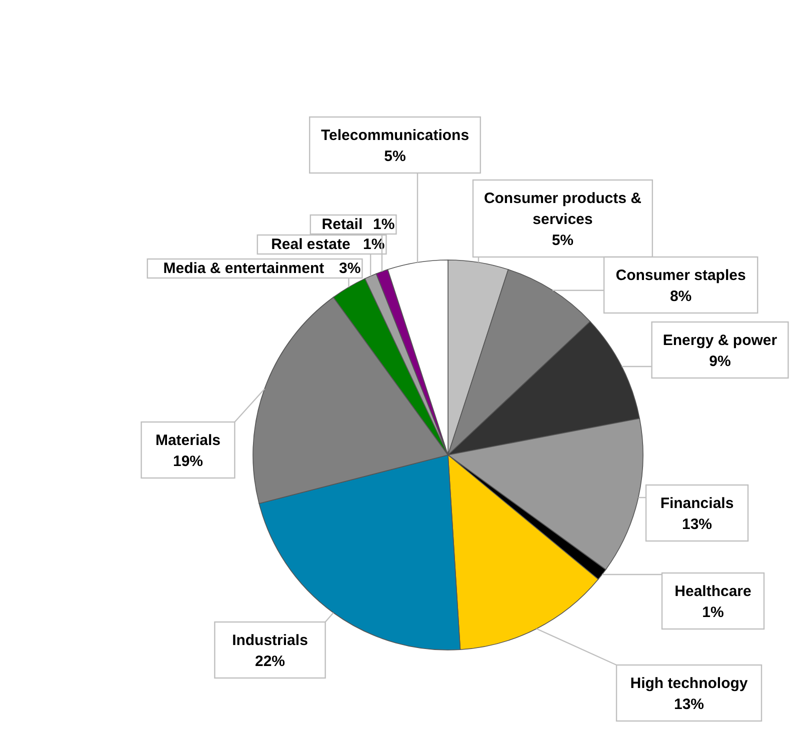 The height and width of the screenshot is (730, 794). I want to click on slice-label: Telecommunications, so click(395, 135).